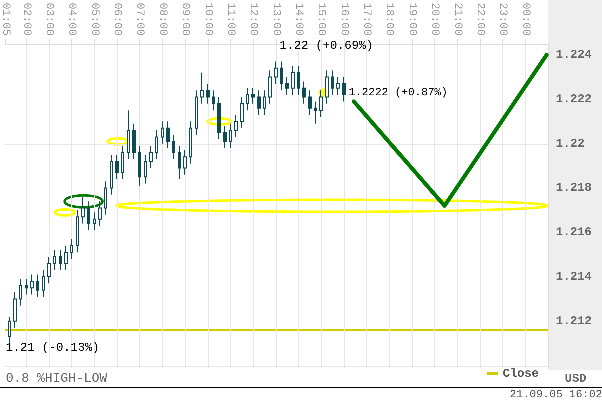  Describe the element at coordinates (502, 19) in the screenshot. I see `x-tick-label: 23:00` at that location.